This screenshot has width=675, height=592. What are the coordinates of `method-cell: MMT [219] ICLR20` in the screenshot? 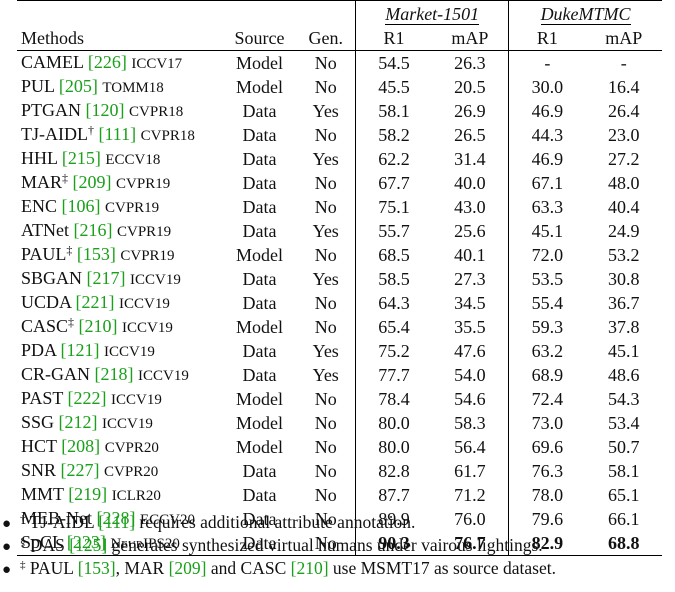 It's located at (120, 495).